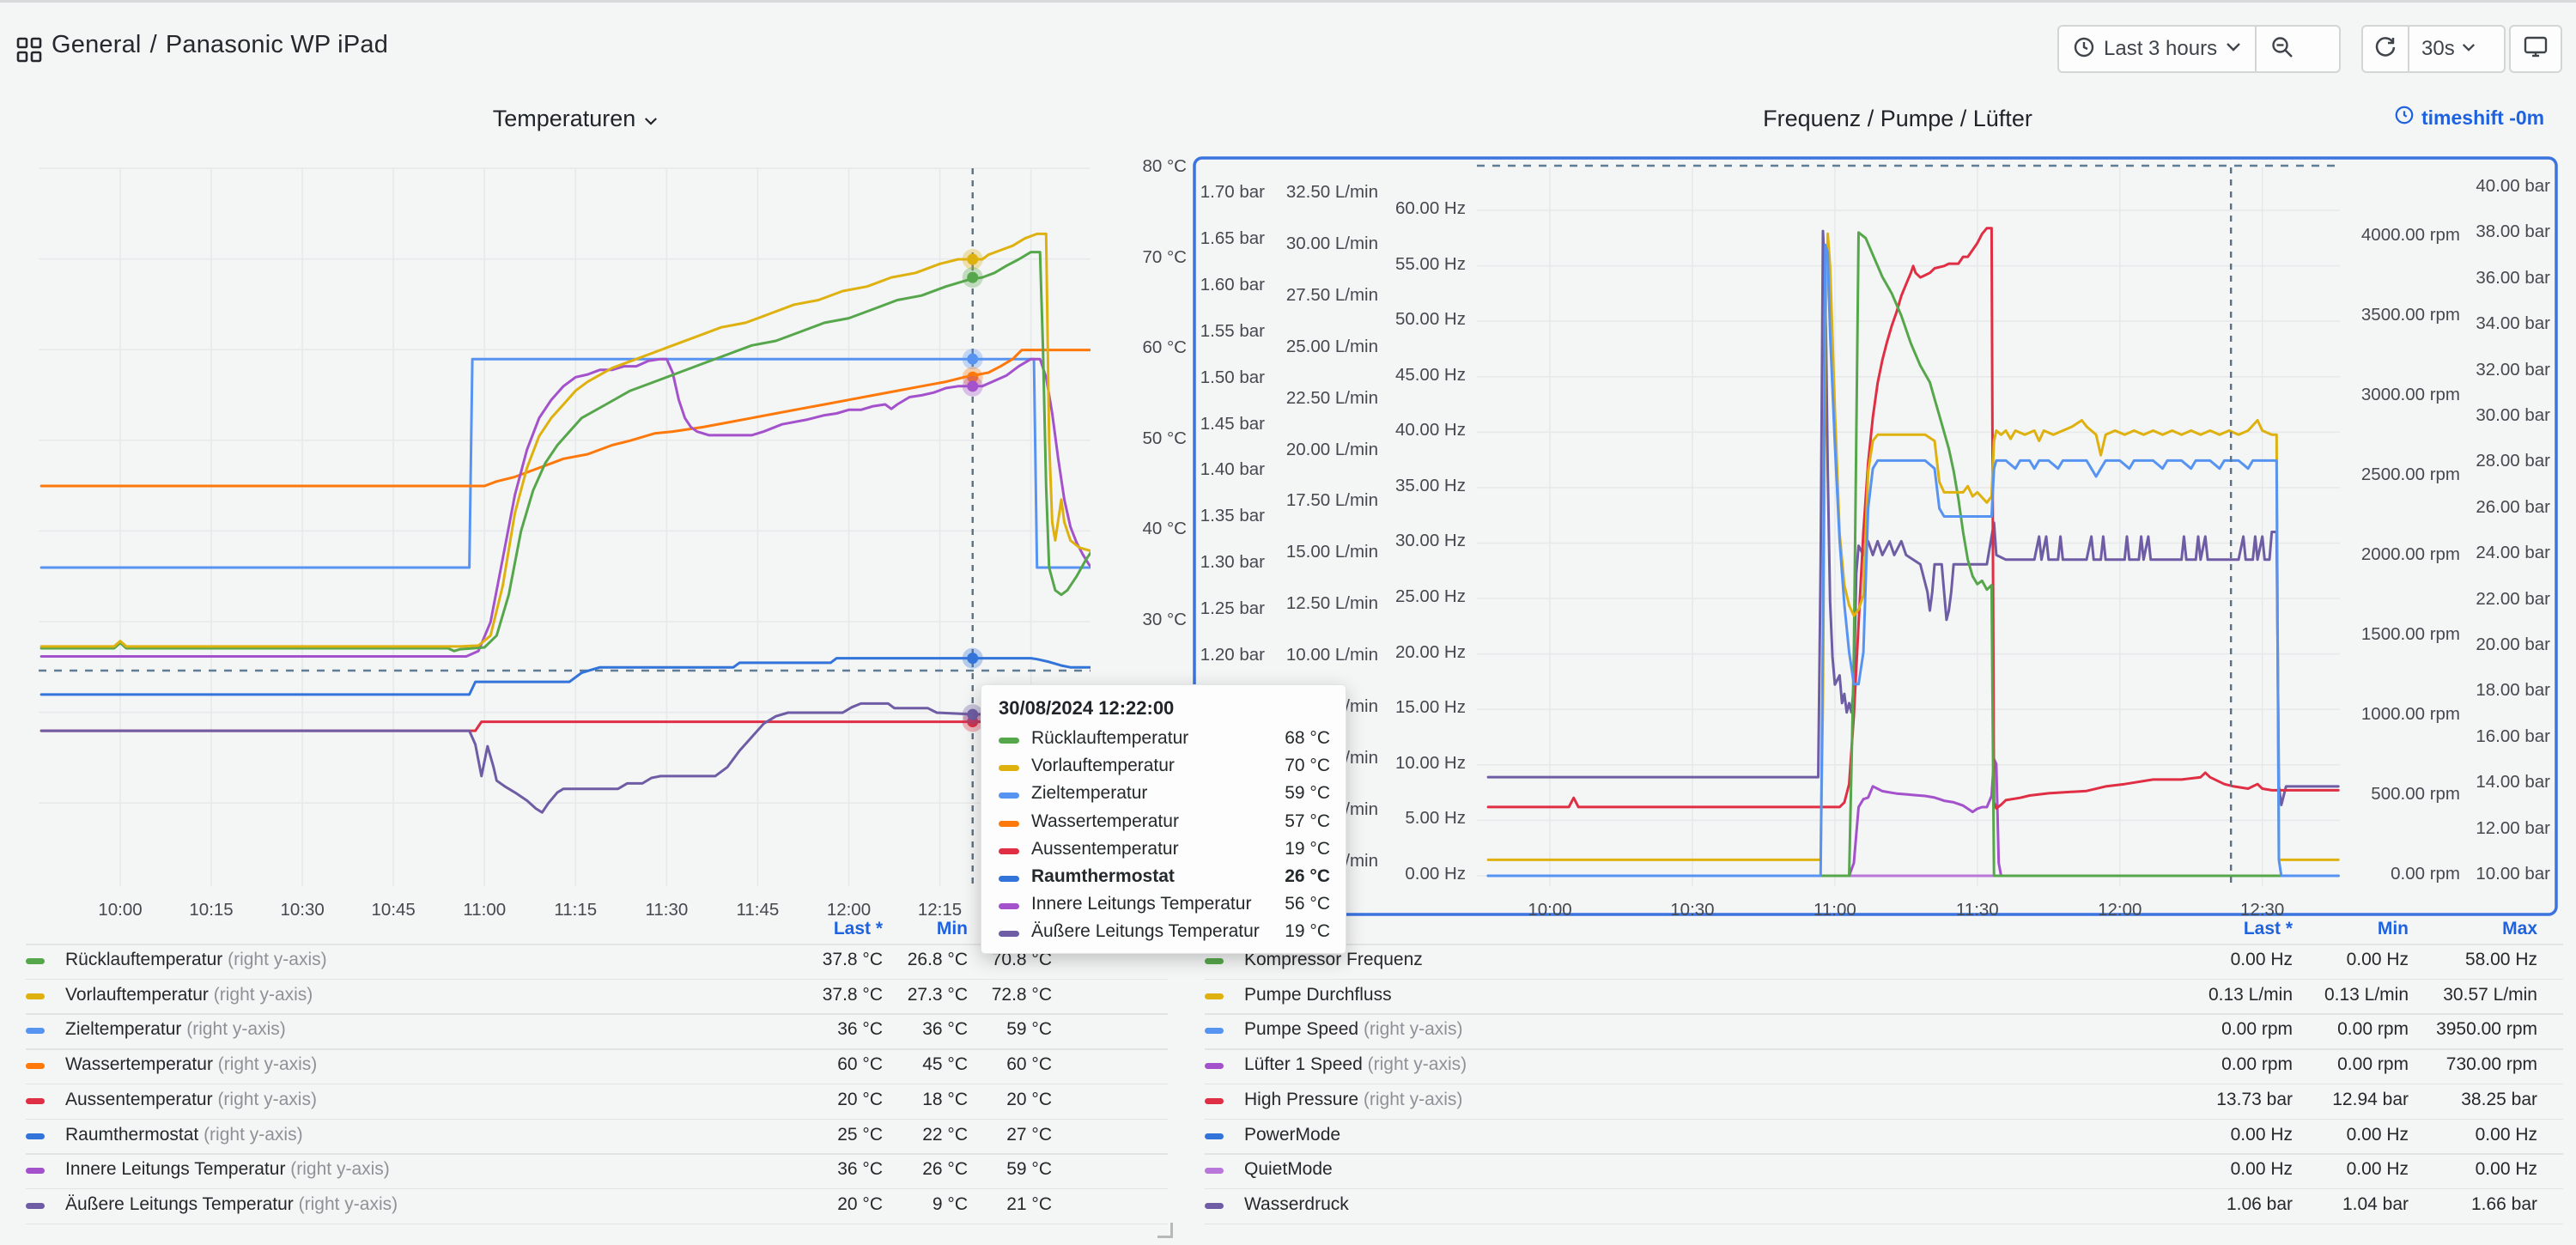 This screenshot has width=2576, height=1245. I want to click on legend-series-label: High Pressure (right y-axis), so click(1353, 1099).